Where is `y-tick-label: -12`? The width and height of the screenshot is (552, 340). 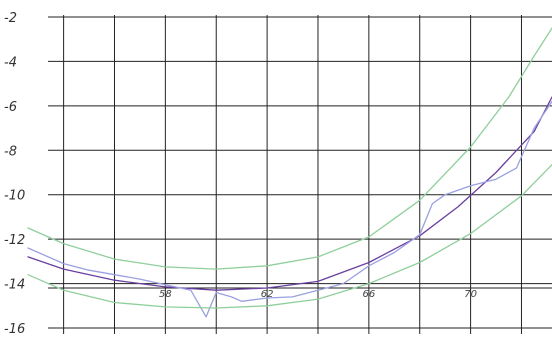 y-tick-label: -12 is located at coordinates (14, 240).